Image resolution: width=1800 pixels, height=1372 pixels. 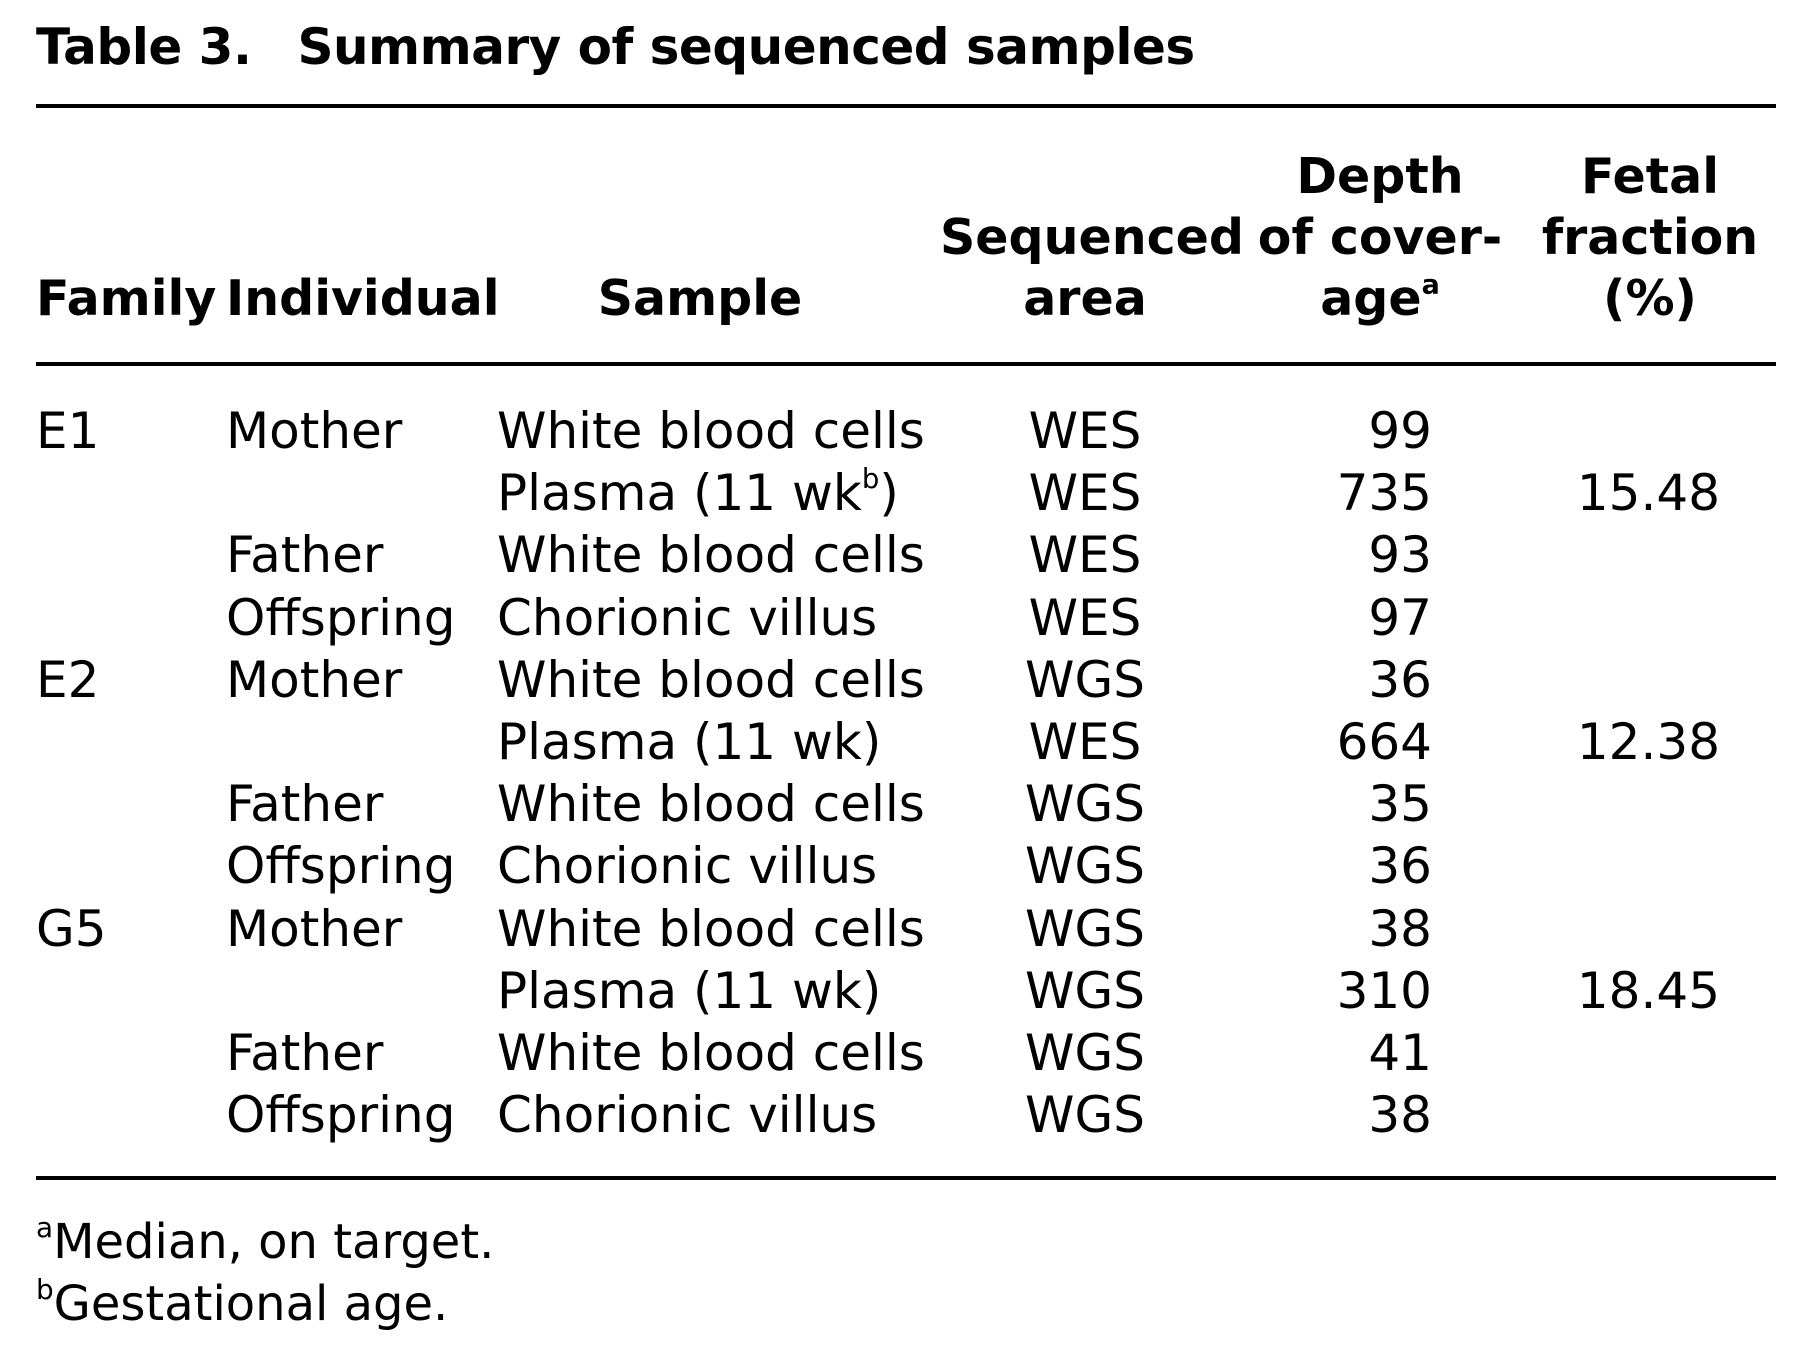 What do you see at coordinates (1648, 741) in the screenshot?
I see `cell-fetal-fraction: 12.38` at bounding box center [1648, 741].